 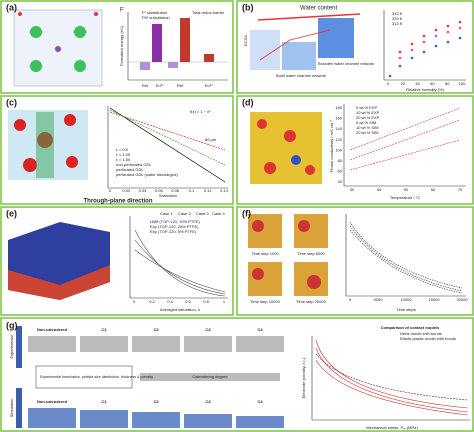 What do you see at coordinates (405, 309) in the screenshot?
I see `x-label: Time steps` at bounding box center [405, 309].